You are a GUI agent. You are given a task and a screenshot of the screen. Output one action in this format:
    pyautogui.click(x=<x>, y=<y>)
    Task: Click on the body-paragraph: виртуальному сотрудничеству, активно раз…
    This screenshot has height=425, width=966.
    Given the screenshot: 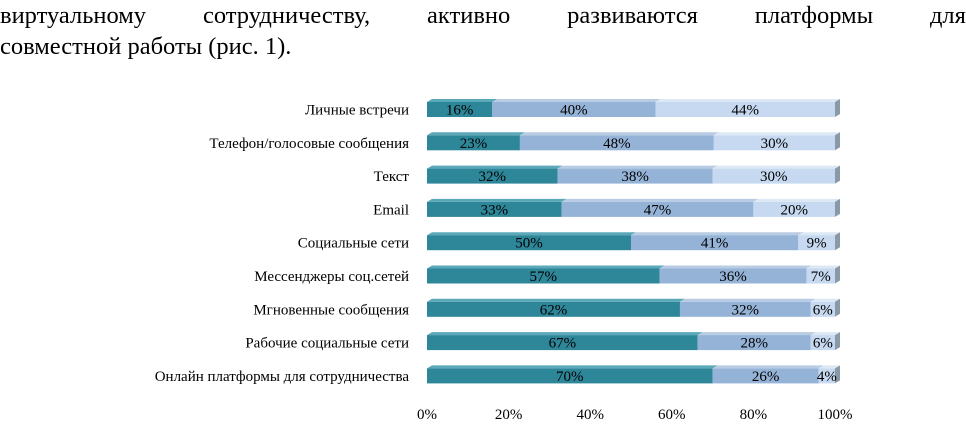 What is the action you would take?
    pyautogui.click(x=483, y=31)
    